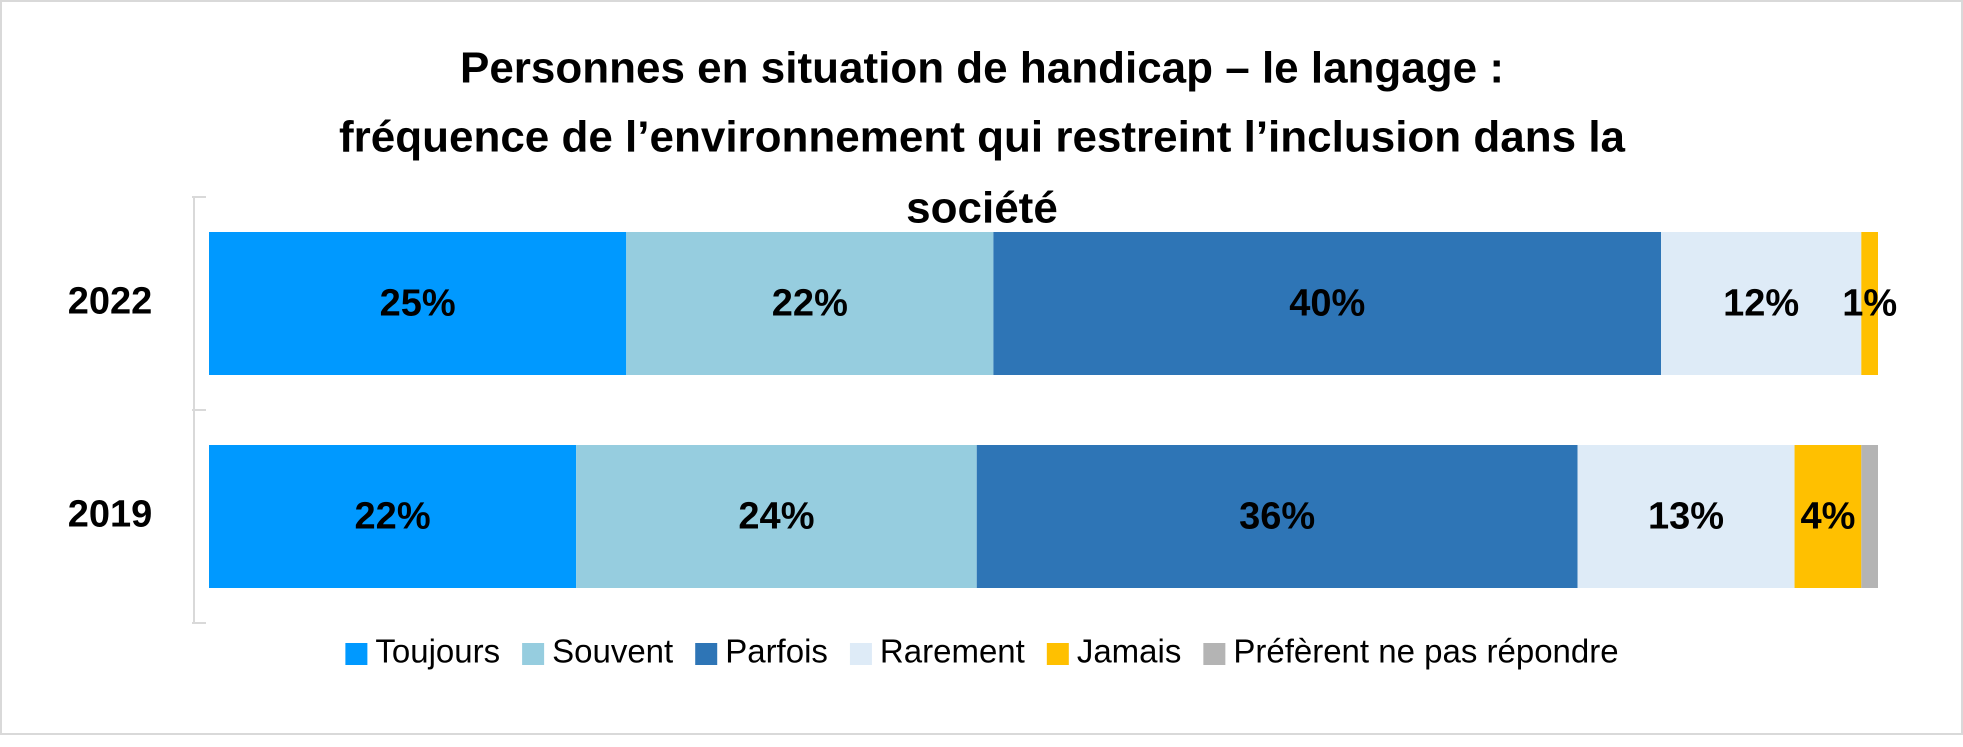 The height and width of the screenshot is (747, 1963). I want to click on data-label: 12%, so click(1761, 304).